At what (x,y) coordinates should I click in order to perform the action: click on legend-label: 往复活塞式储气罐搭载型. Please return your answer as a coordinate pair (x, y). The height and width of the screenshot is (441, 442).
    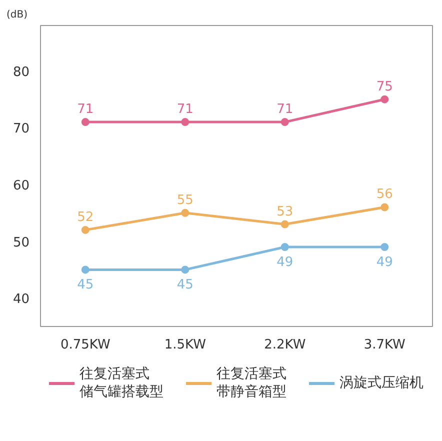
    Looking at the image, I should click on (122, 383).